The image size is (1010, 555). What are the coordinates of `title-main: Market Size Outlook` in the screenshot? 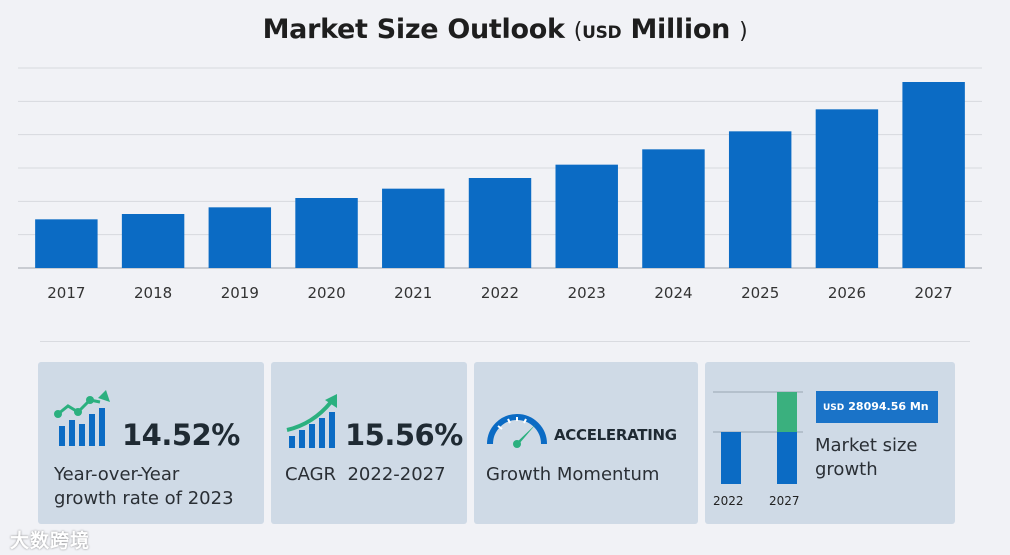 It's located at (413, 29).